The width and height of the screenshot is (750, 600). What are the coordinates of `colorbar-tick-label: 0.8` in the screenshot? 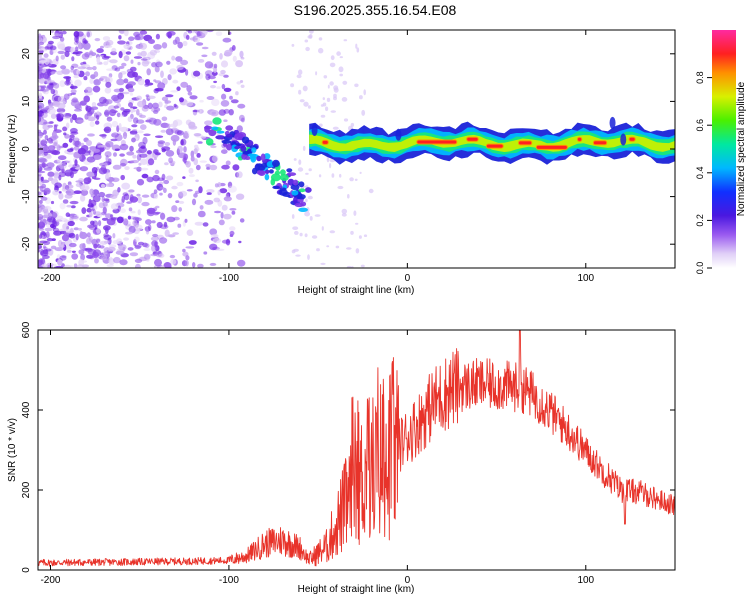 It's located at (700, 77).